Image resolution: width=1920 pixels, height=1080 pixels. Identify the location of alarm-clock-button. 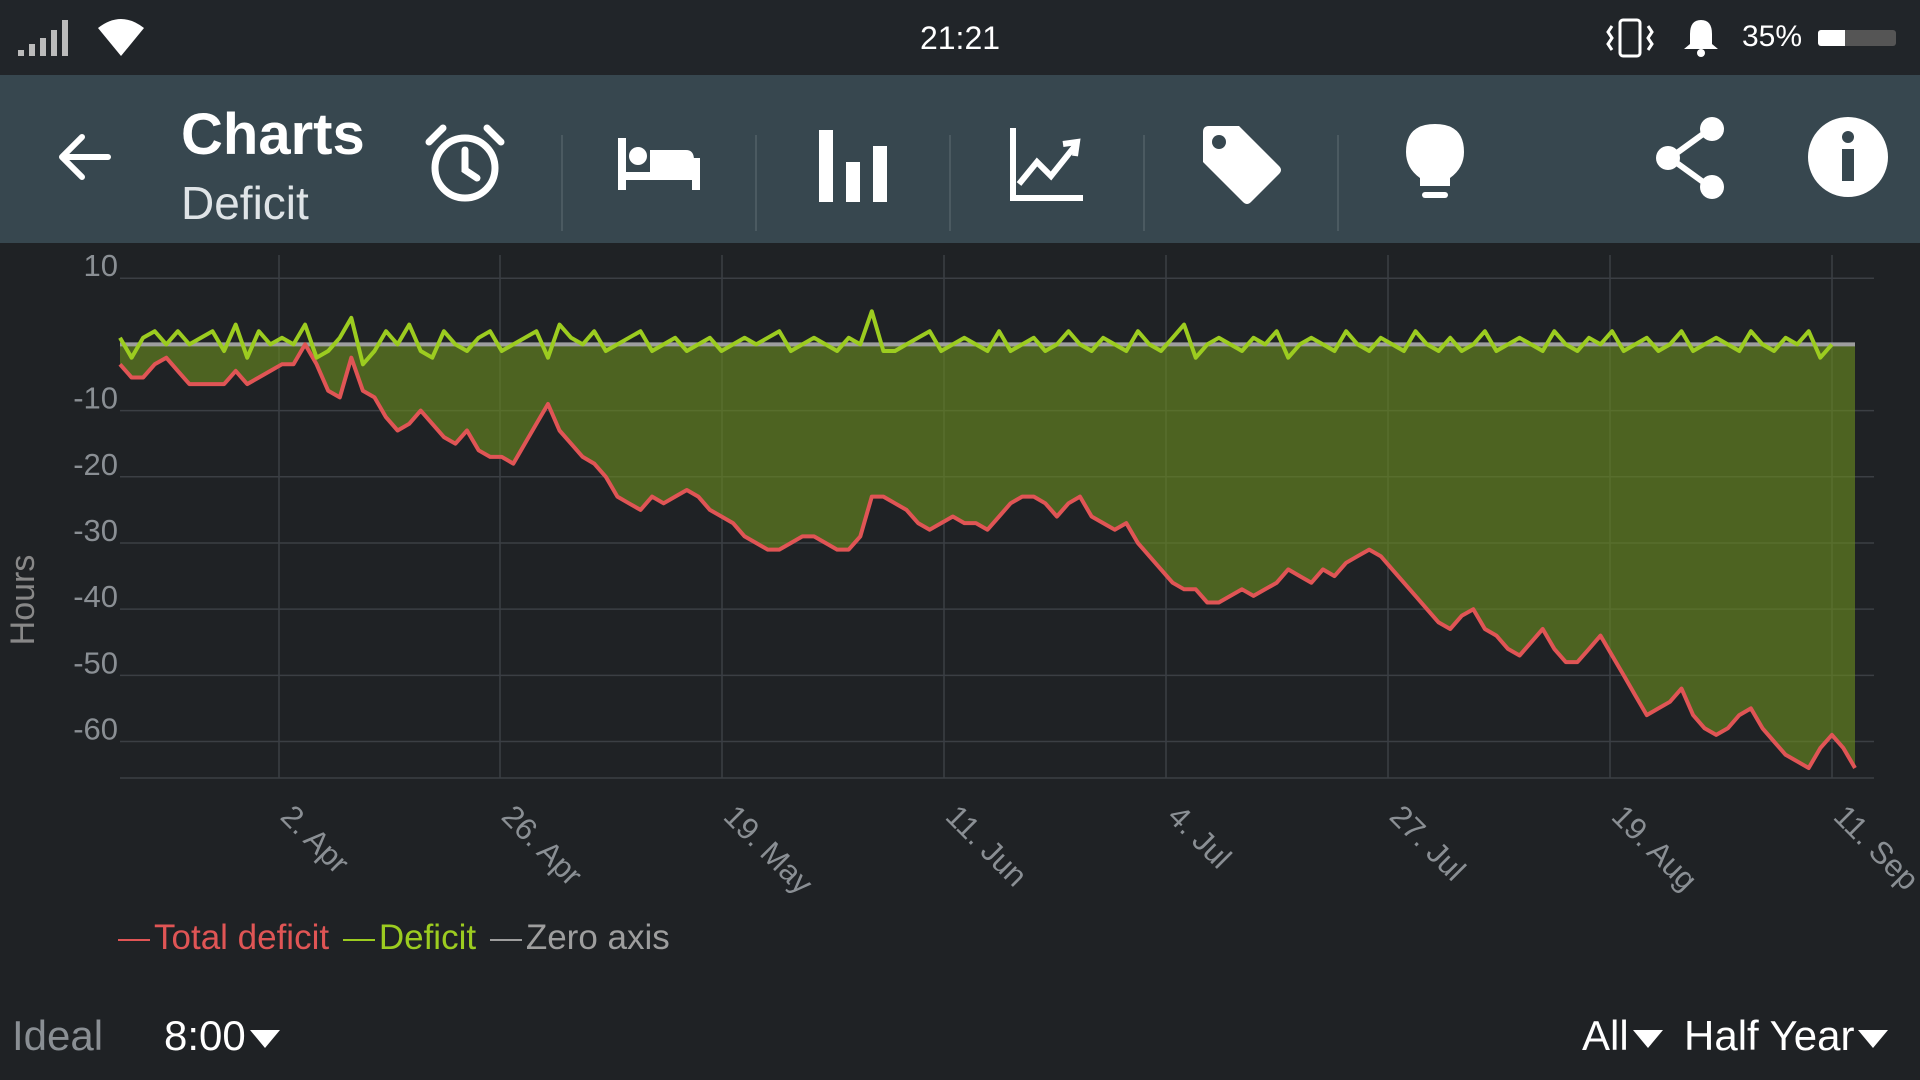
(465, 164).